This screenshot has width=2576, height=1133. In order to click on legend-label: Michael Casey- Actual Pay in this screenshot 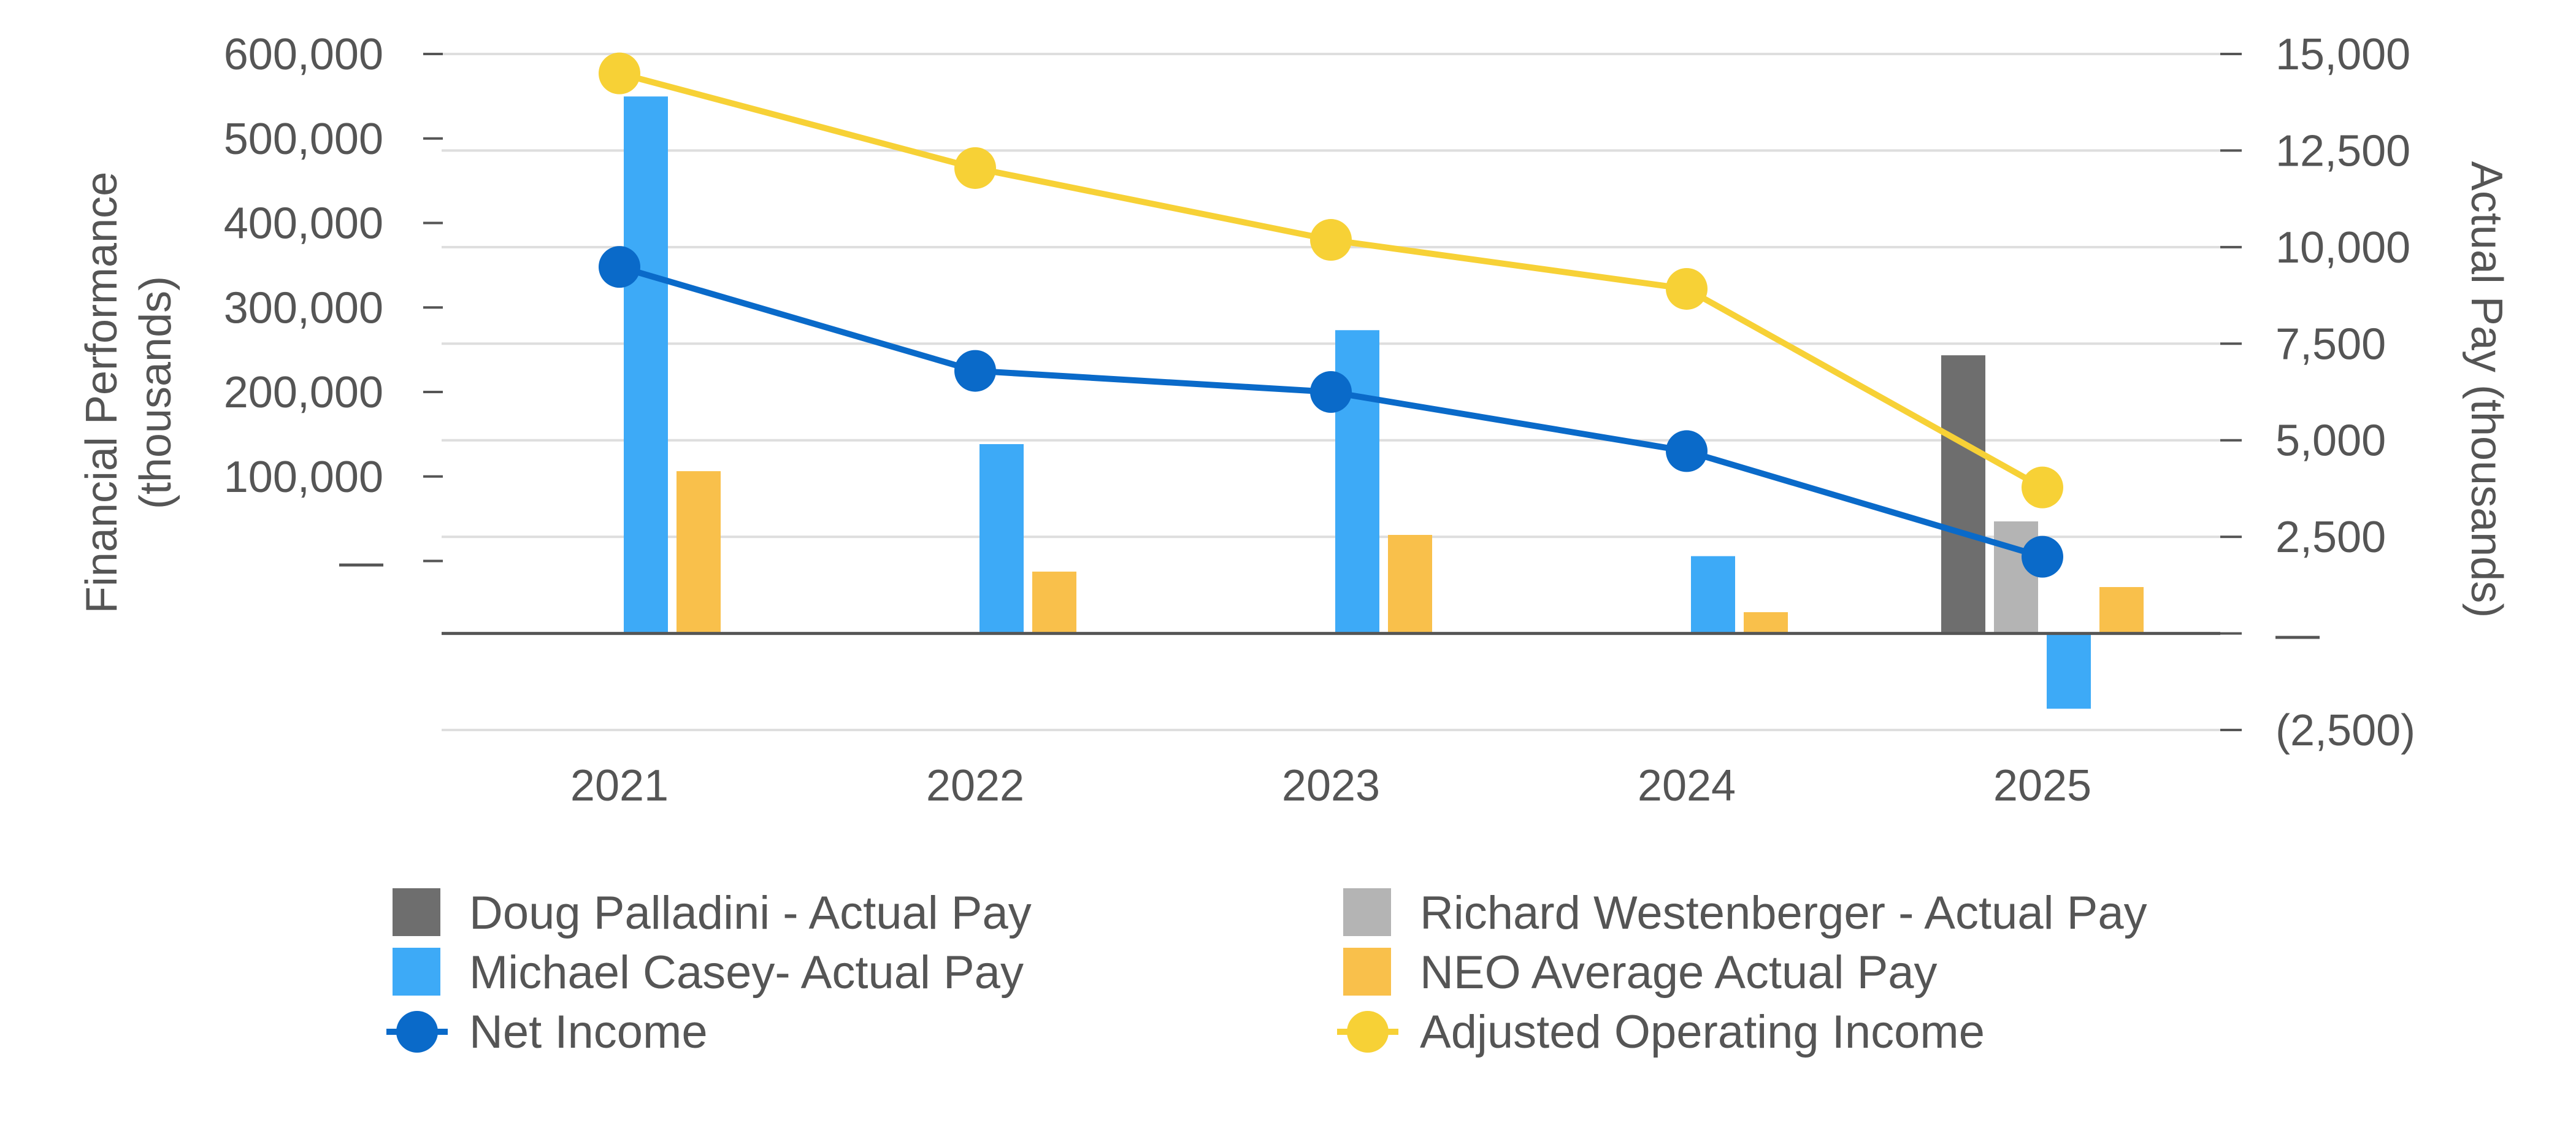, I will do `click(746, 973)`.